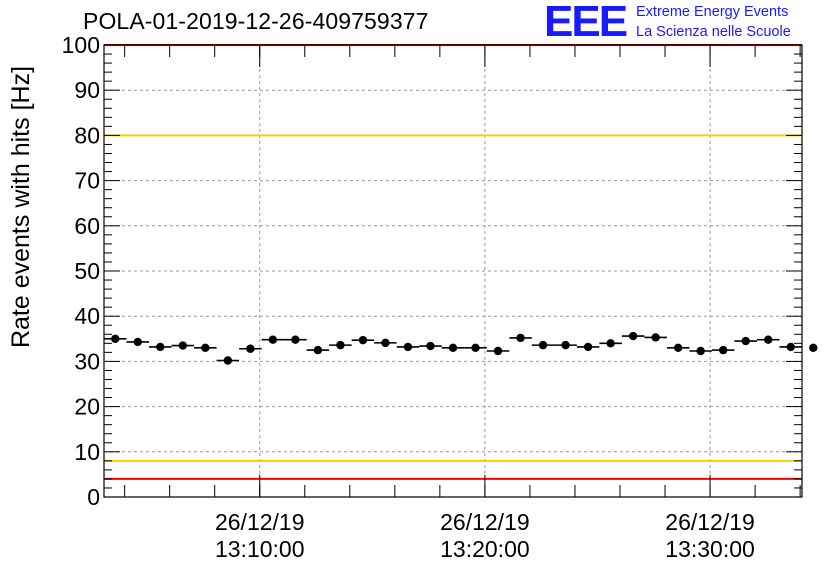 Image resolution: width=836 pixels, height=572 pixels. I want to click on x-tick-label-time: 13:30:00, so click(710, 549).